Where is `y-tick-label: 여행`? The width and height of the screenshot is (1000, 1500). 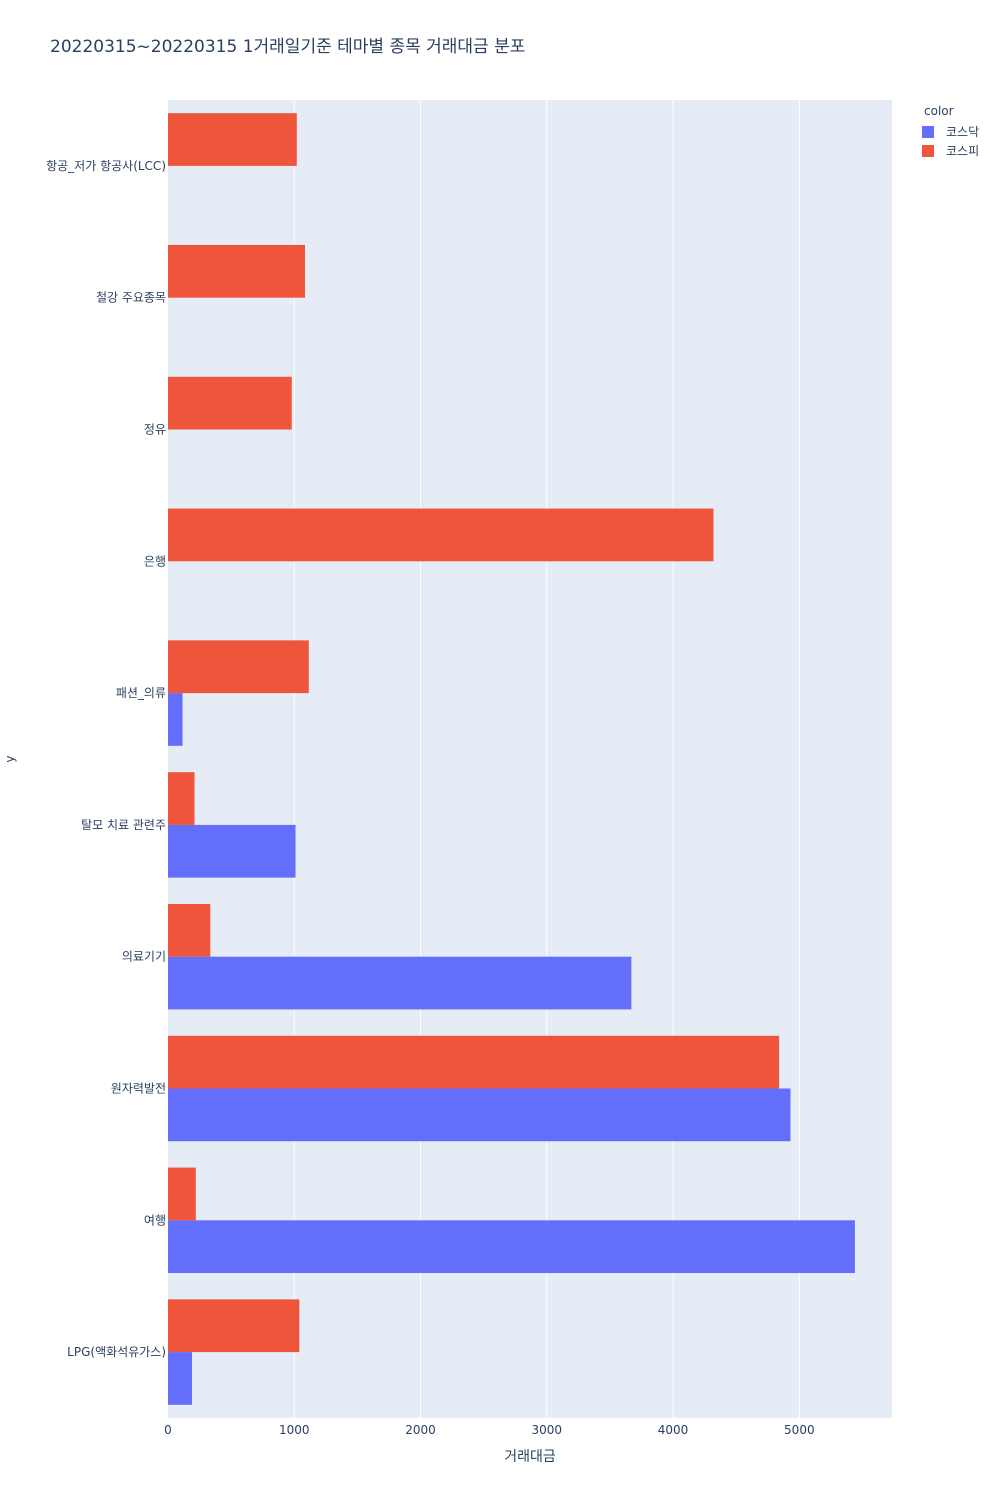
y-tick-label: 여행 is located at coordinates (155, 1219).